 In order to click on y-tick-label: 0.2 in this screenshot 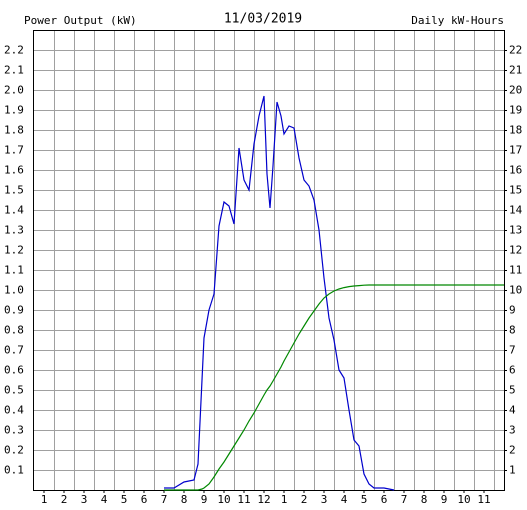, I will do `click(14, 450)`.